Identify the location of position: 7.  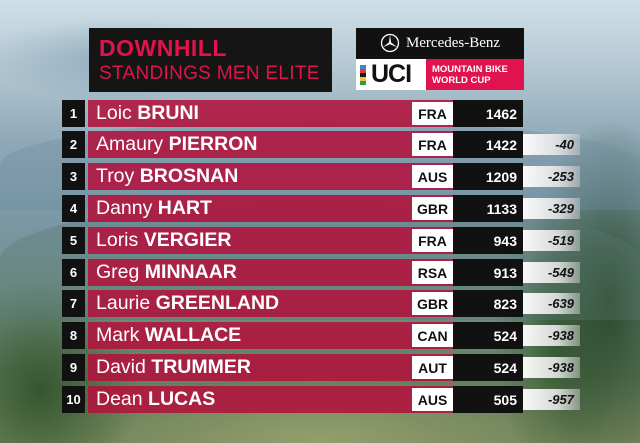
(73, 303).